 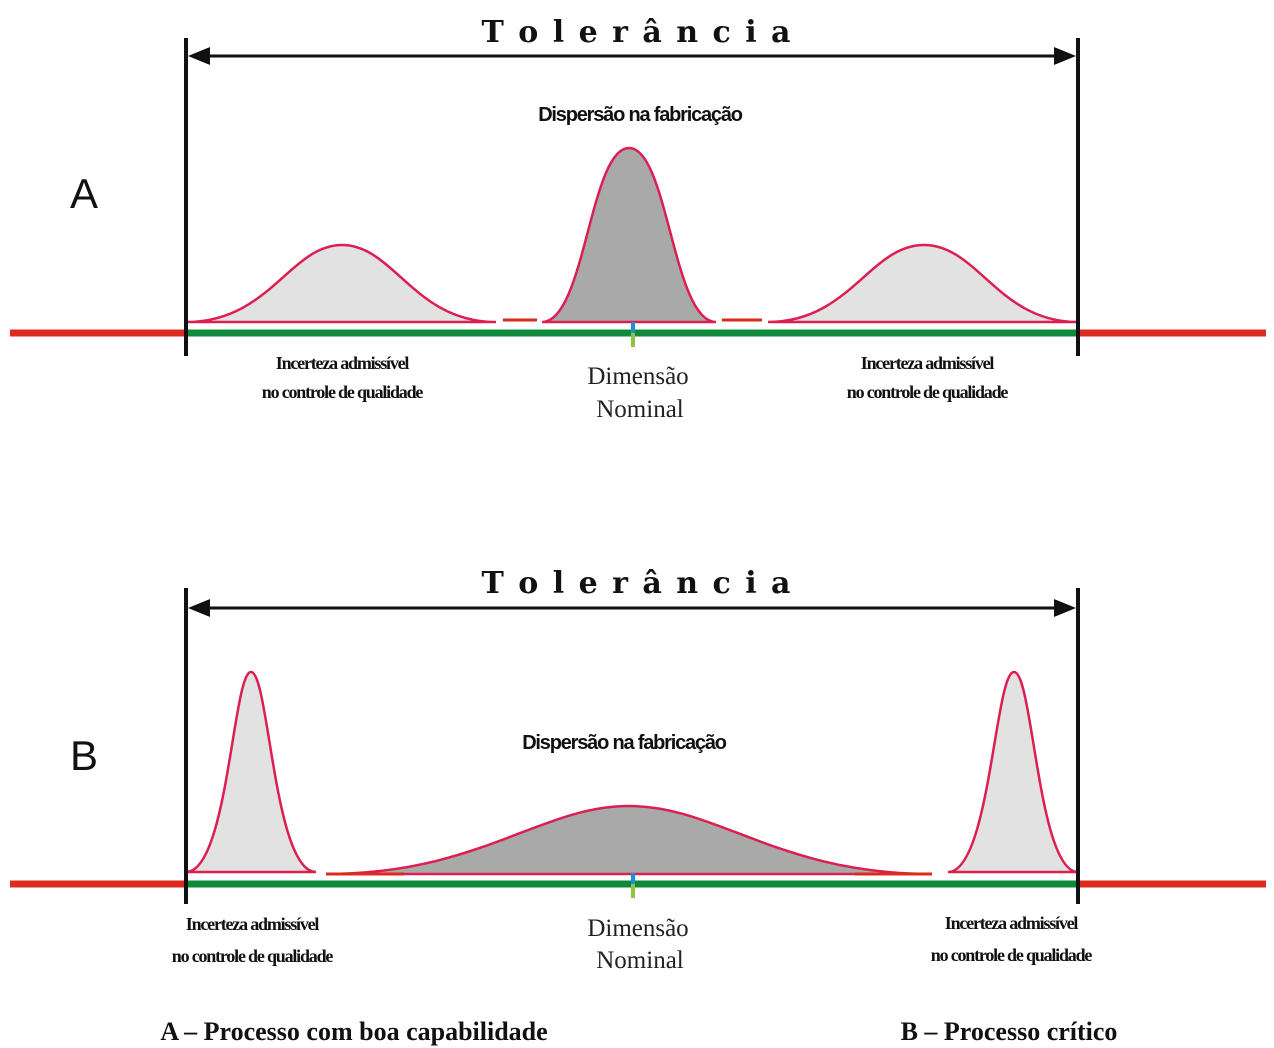 I want to click on uncertainty-left-line1-a: Incerteza admissível, so click(x=343, y=363).